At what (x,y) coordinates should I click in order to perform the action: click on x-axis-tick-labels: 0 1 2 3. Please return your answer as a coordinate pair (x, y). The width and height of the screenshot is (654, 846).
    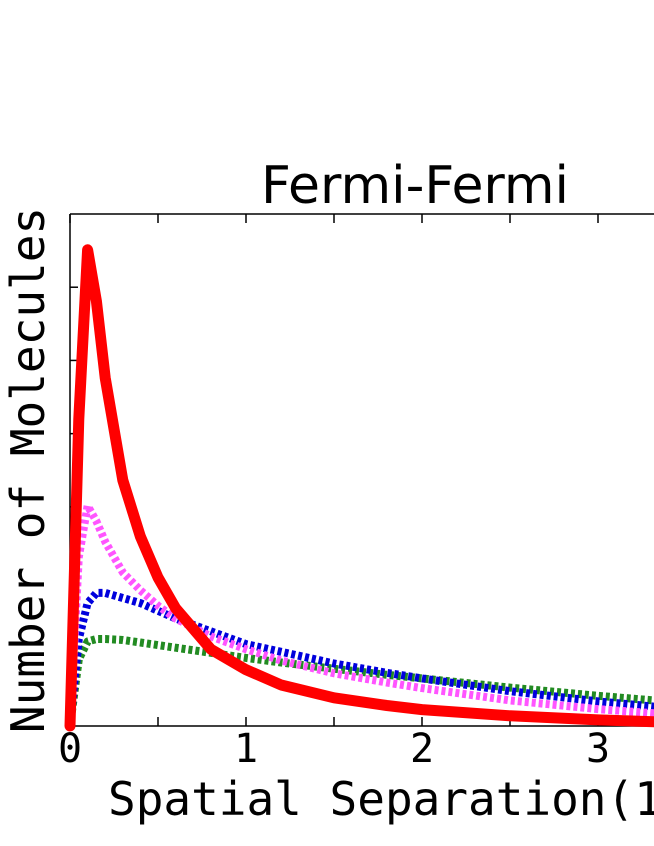
    Looking at the image, I should click on (334, 749).